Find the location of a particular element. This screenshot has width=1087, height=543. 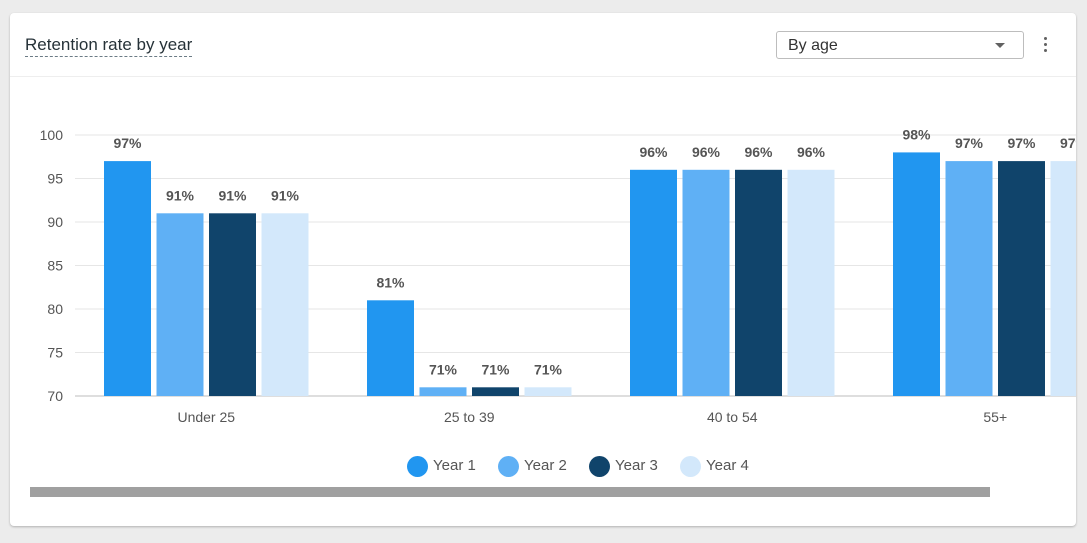

data-label: 98% is located at coordinates (916, 134).